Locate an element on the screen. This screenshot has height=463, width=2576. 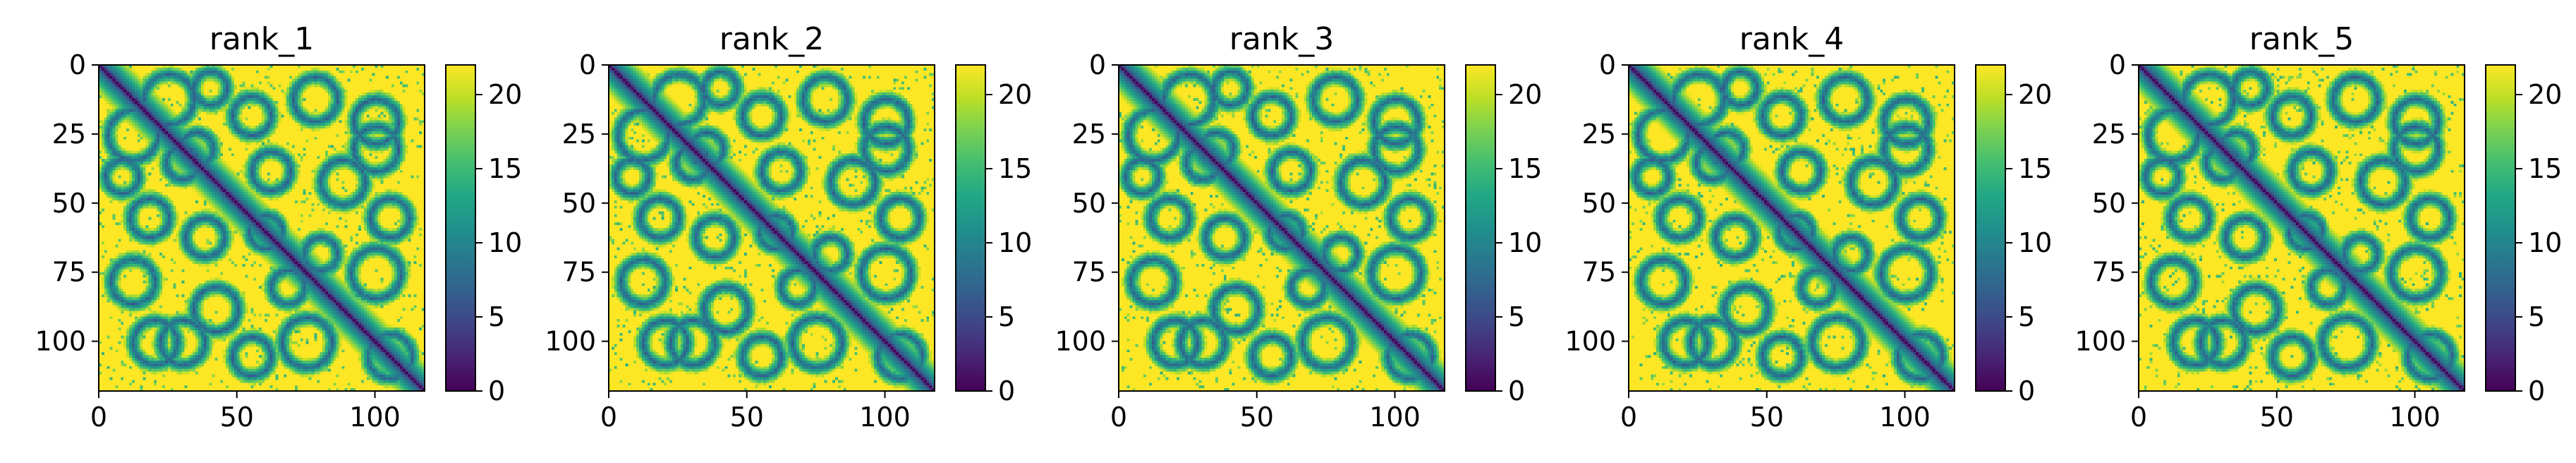
panel-title: rank_2 is located at coordinates (772, 39).